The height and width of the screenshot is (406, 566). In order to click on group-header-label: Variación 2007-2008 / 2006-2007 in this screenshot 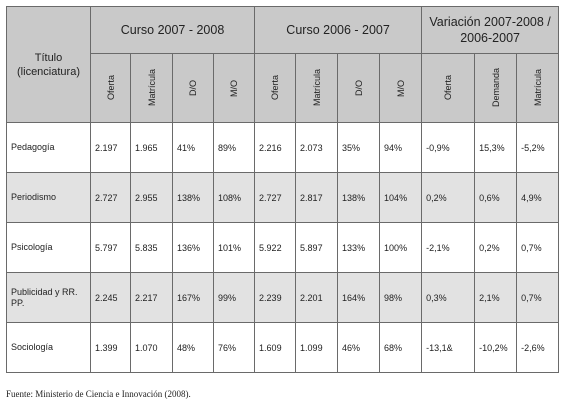, I will do `click(490, 30)`.